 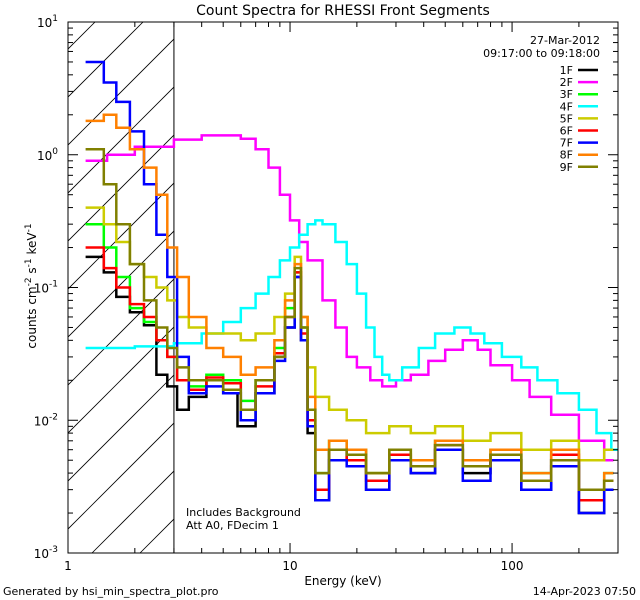 What do you see at coordinates (342, 581) in the screenshot?
I see `x-axis-label: Energy (keV)` at bounding box center [342, 581].